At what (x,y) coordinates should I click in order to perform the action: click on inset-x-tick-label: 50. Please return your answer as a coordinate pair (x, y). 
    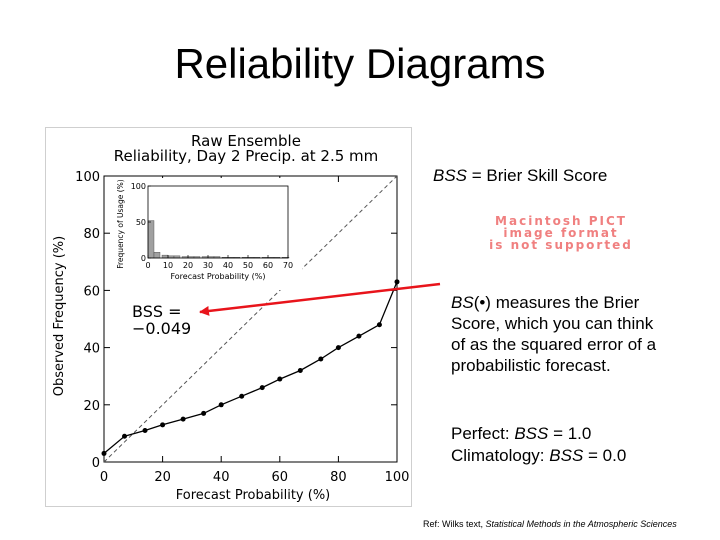
    Looking at the image, I should click on (248, 265).